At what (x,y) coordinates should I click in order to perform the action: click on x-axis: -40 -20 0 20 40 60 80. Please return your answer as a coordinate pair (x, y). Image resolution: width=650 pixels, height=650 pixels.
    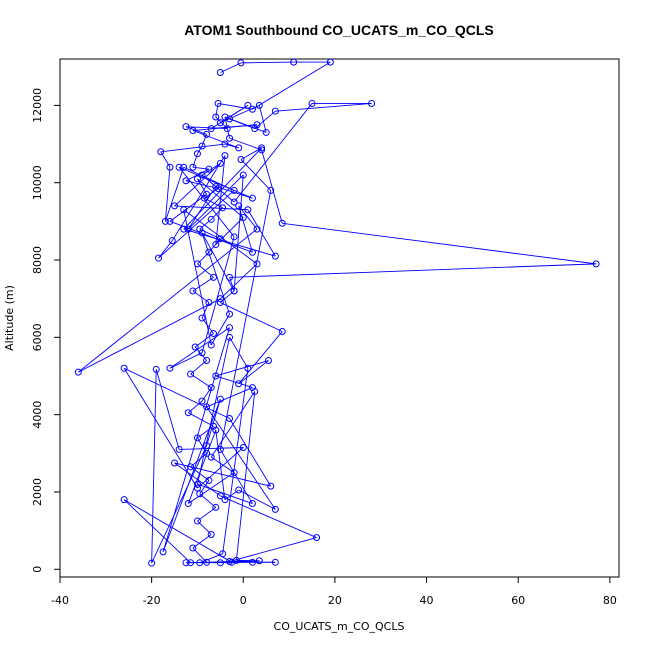
    Looking at the image, I should click on (334, 592).